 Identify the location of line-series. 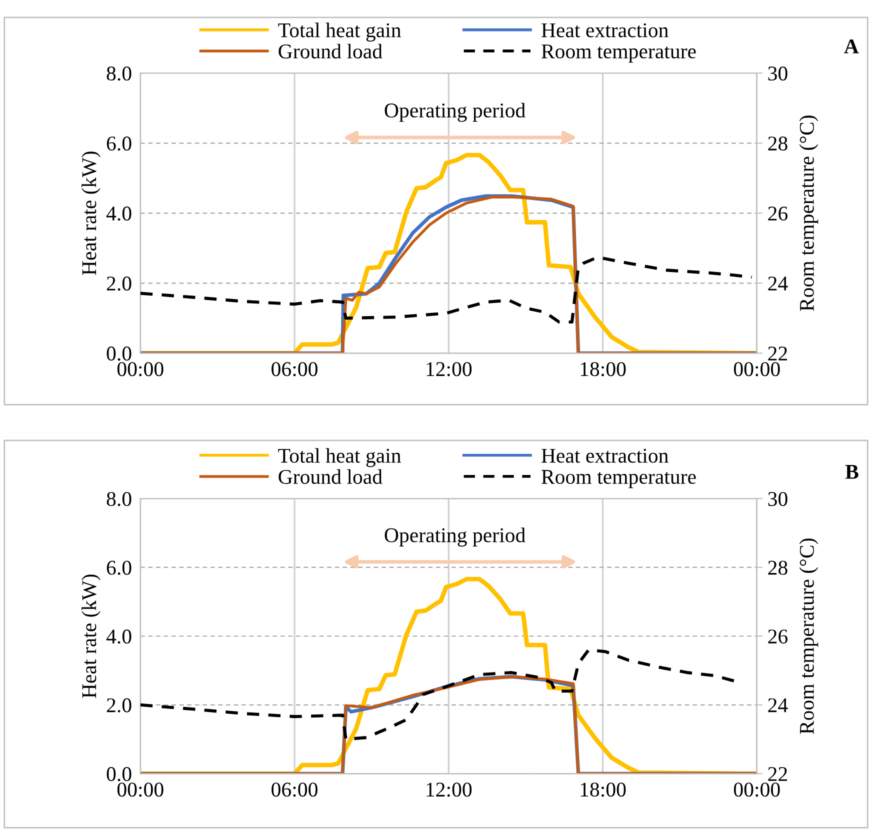
(447, 290).